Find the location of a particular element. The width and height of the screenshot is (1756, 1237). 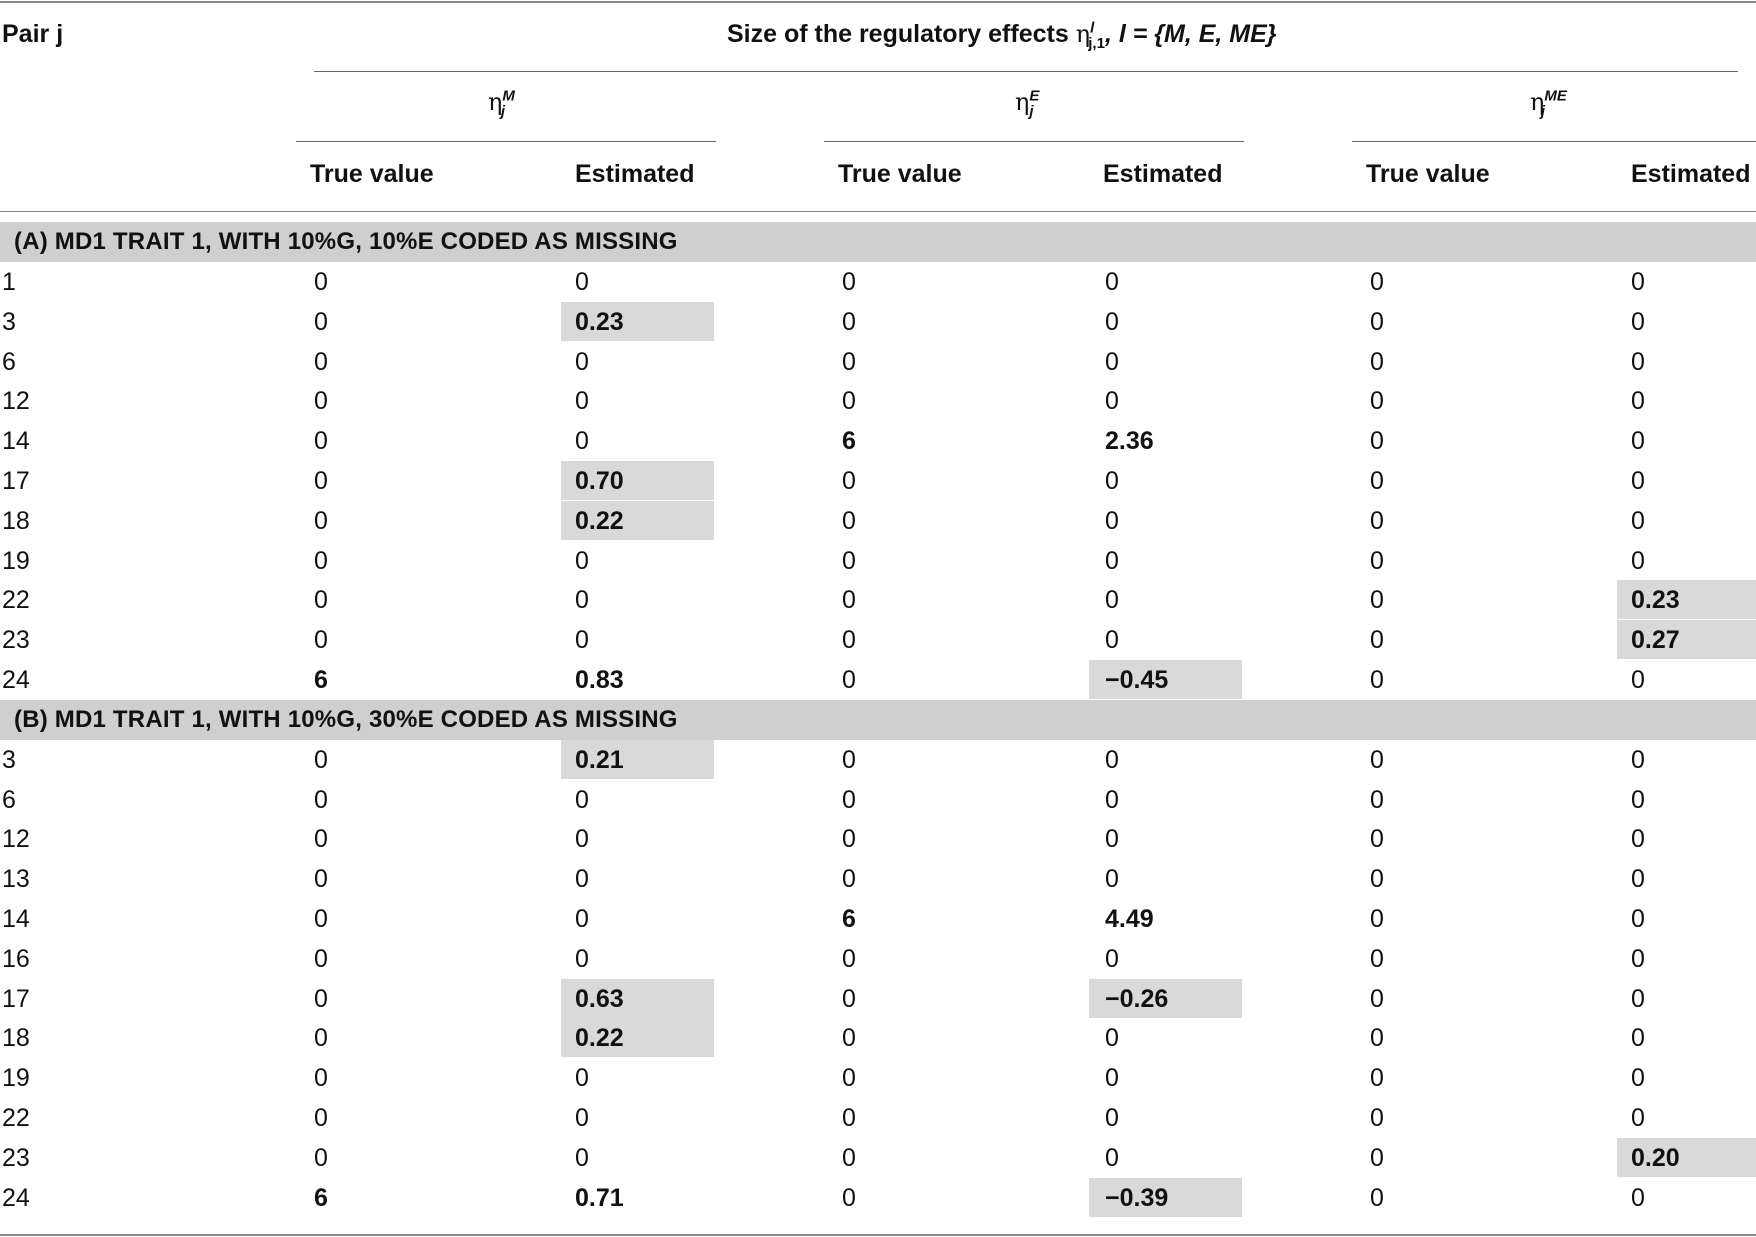

pair-cell: 14 is located at coordinates (16, 441).